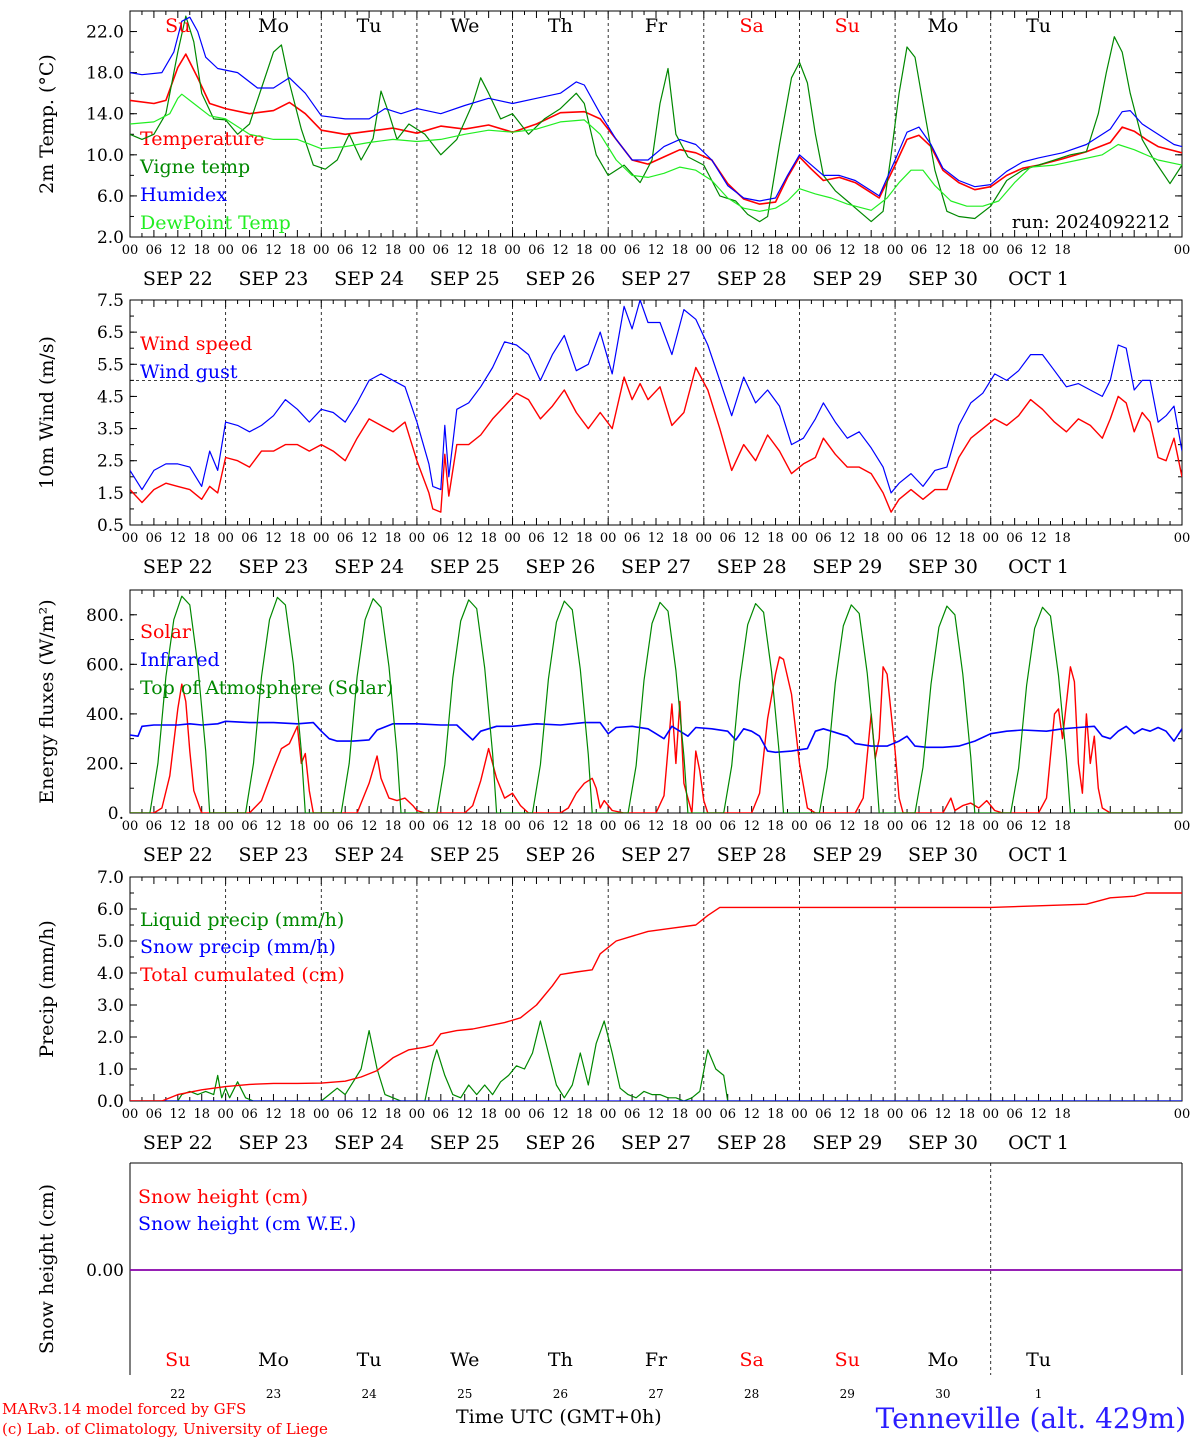  Describe the element at coordinates (247, 1224) in the screenshot. I see `snow-legend-2: Snow height (cm W.E.)` at that location.